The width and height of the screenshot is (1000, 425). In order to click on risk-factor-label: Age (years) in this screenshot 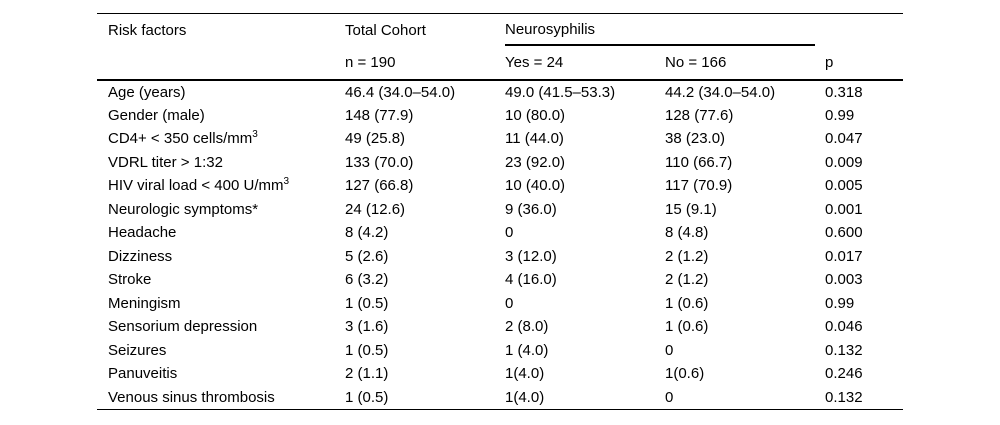, I will do `click(147, 92)`.